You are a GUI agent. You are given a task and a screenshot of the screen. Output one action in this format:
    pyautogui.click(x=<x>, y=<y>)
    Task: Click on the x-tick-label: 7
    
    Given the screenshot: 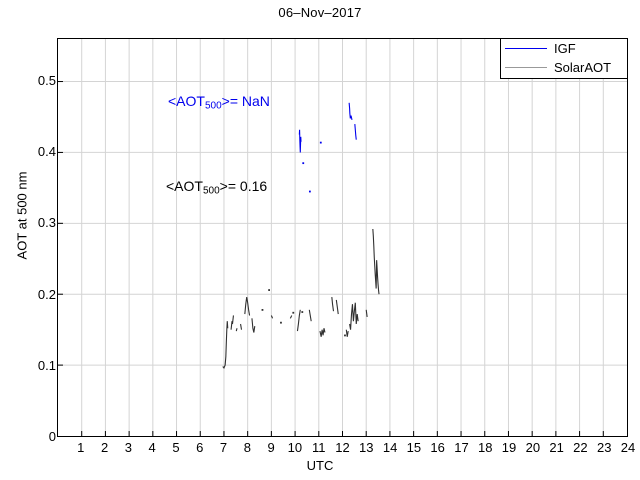 What is the action you would take?
    pyautogui.click(x=223, y=447)
    